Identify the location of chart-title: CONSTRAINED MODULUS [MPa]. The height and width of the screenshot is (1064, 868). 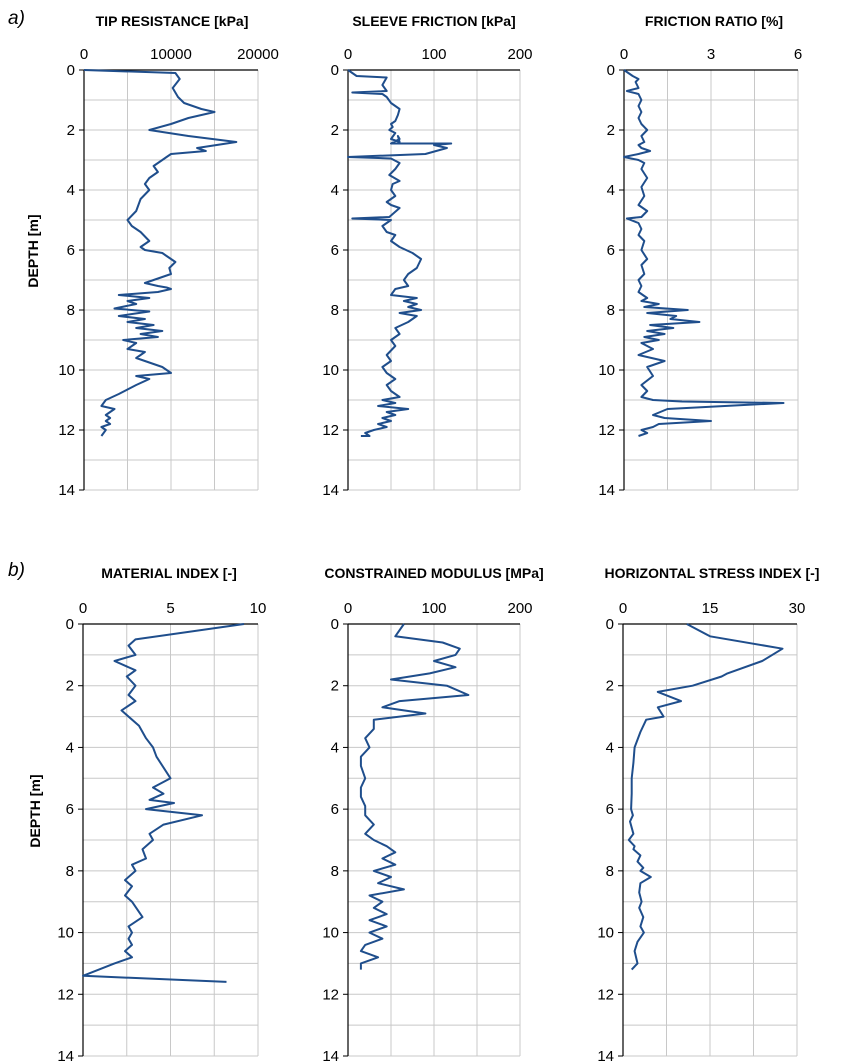
(433, 573).